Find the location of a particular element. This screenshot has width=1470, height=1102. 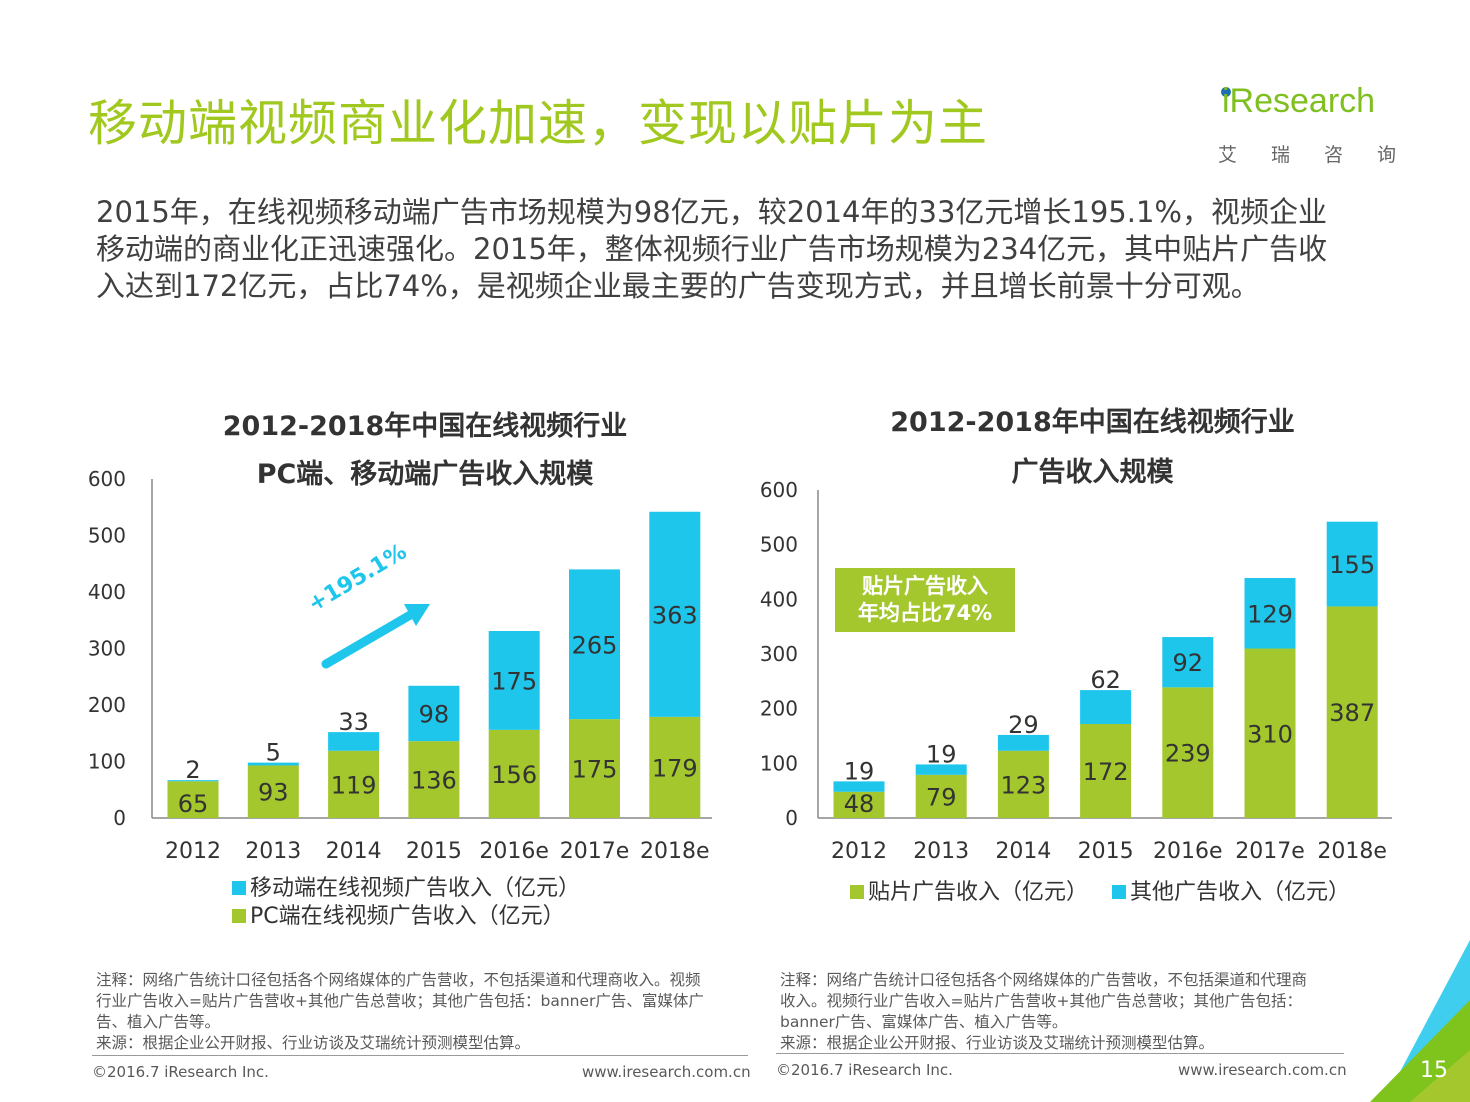

x-tick-label: 2012 is located at coordinates (859, 851).